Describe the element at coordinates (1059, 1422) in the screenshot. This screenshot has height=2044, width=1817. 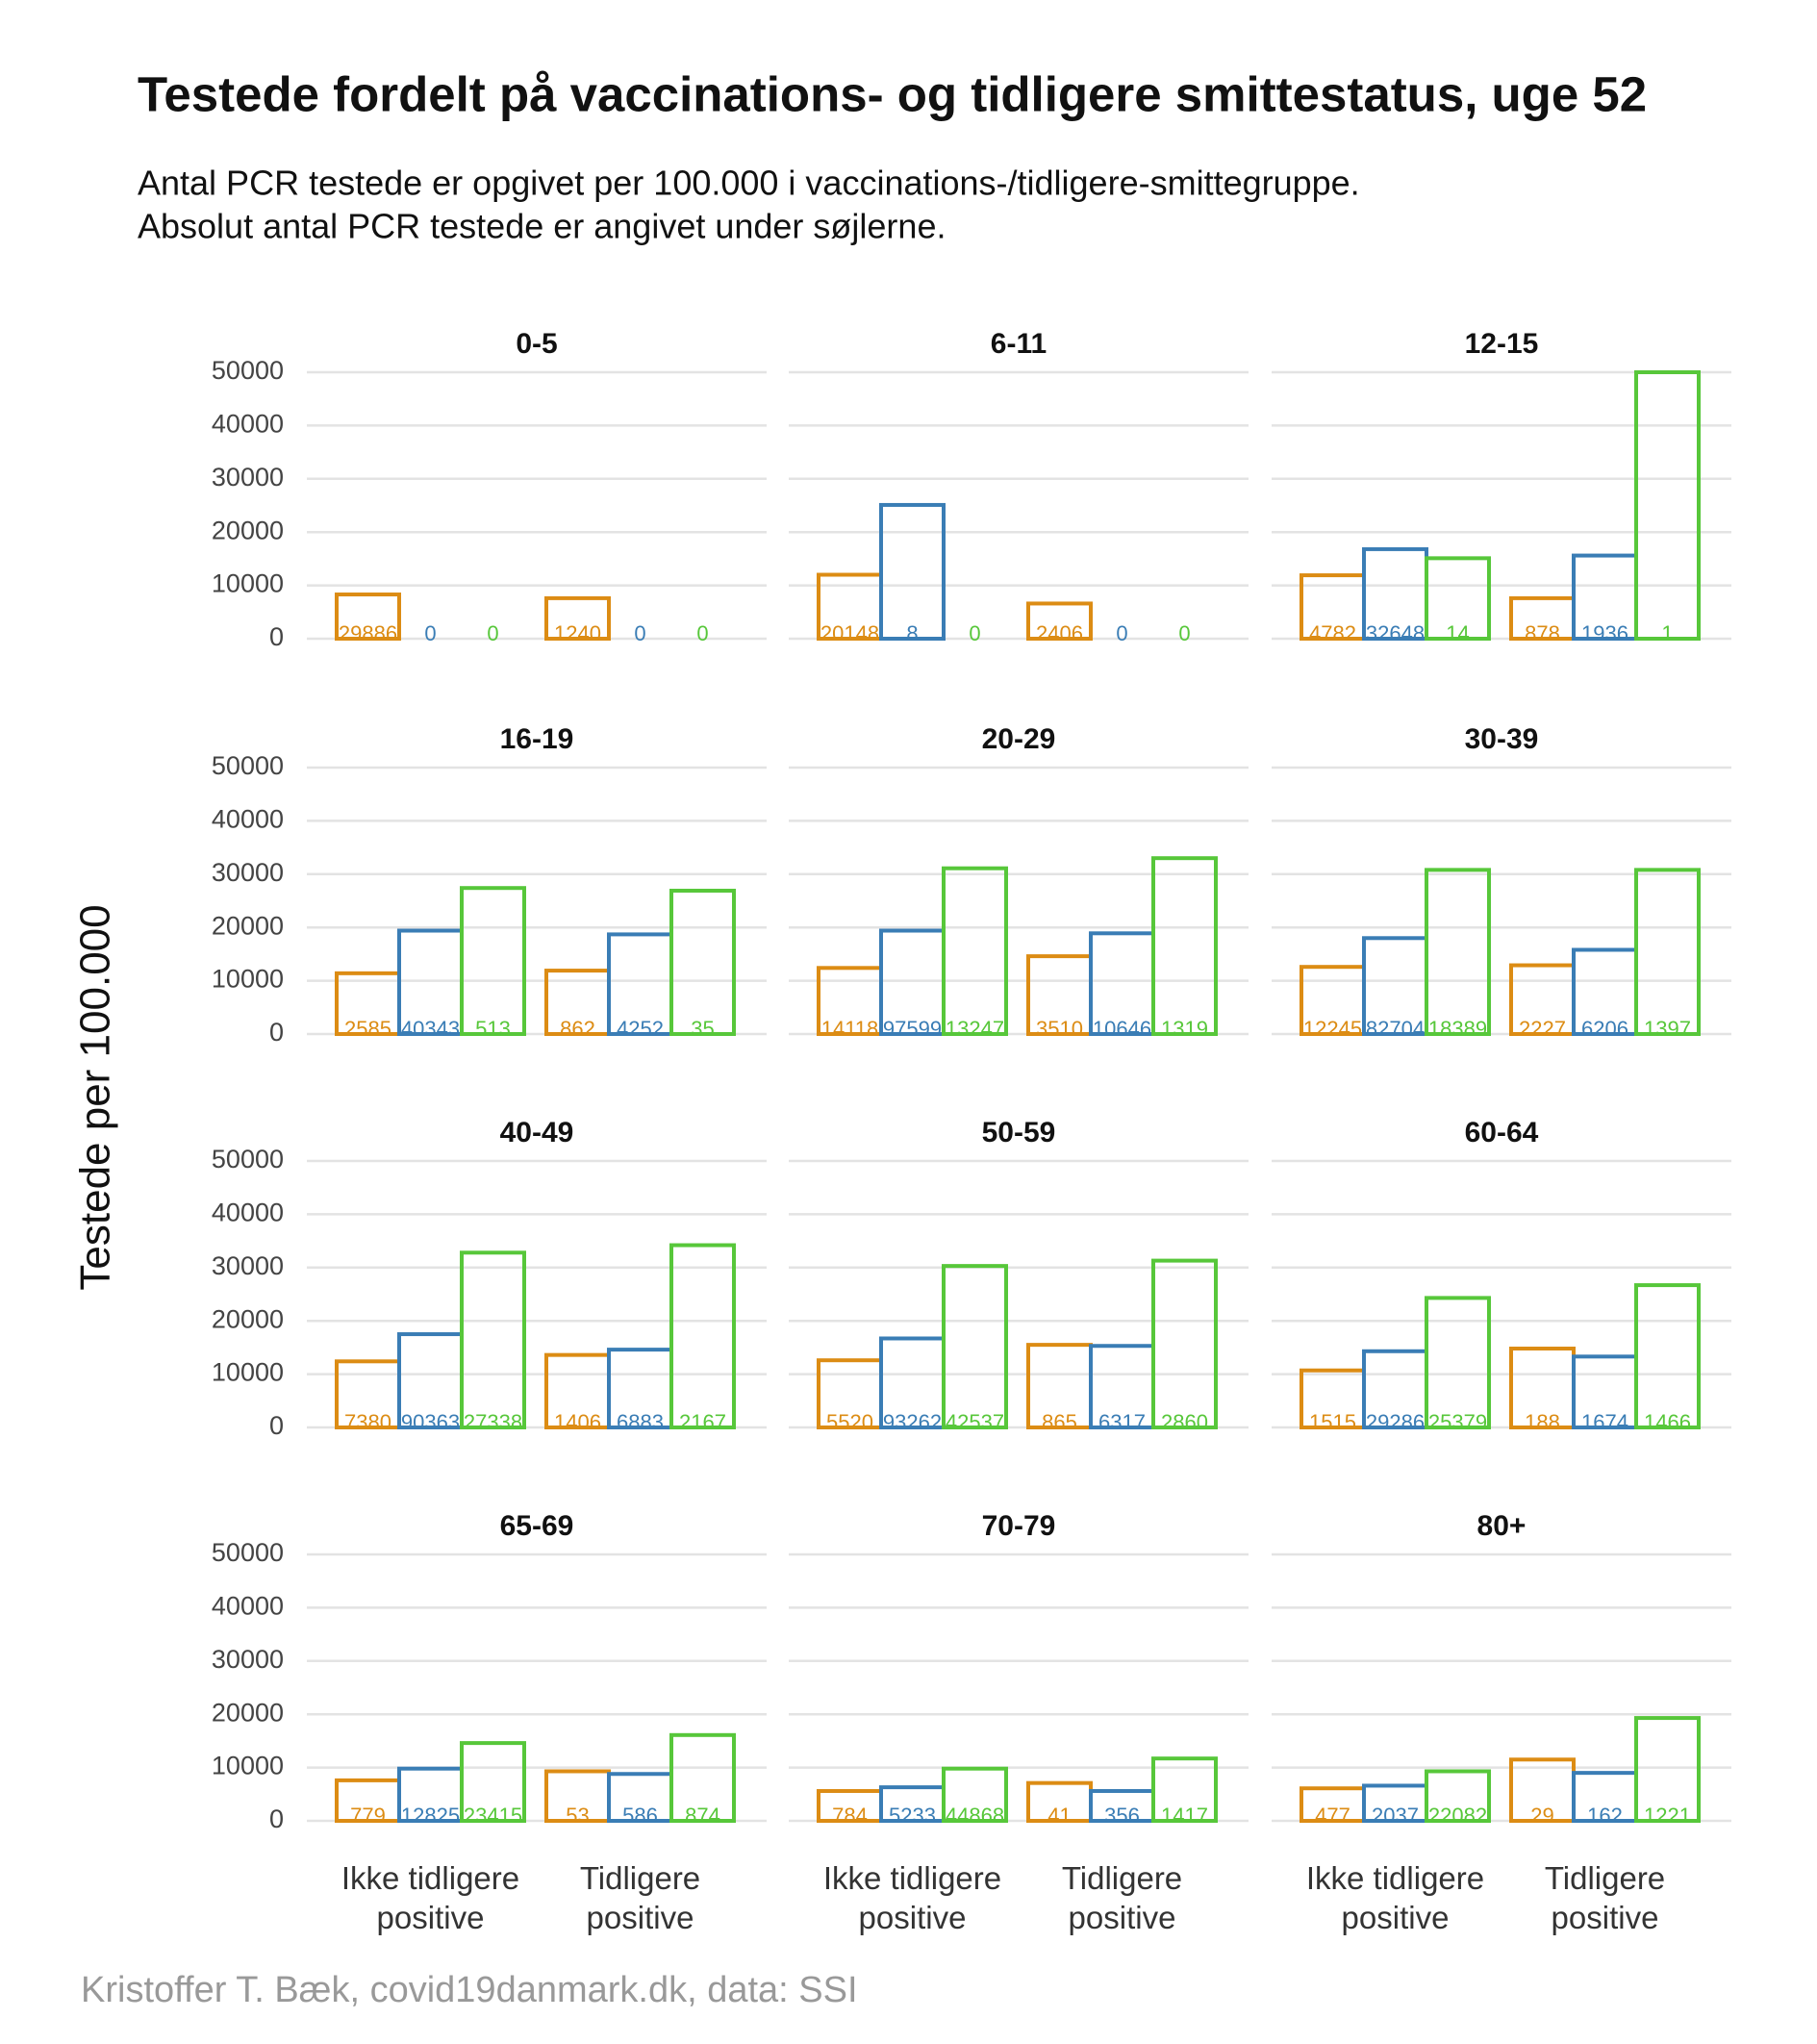
I see `count-label: 865` at that location.